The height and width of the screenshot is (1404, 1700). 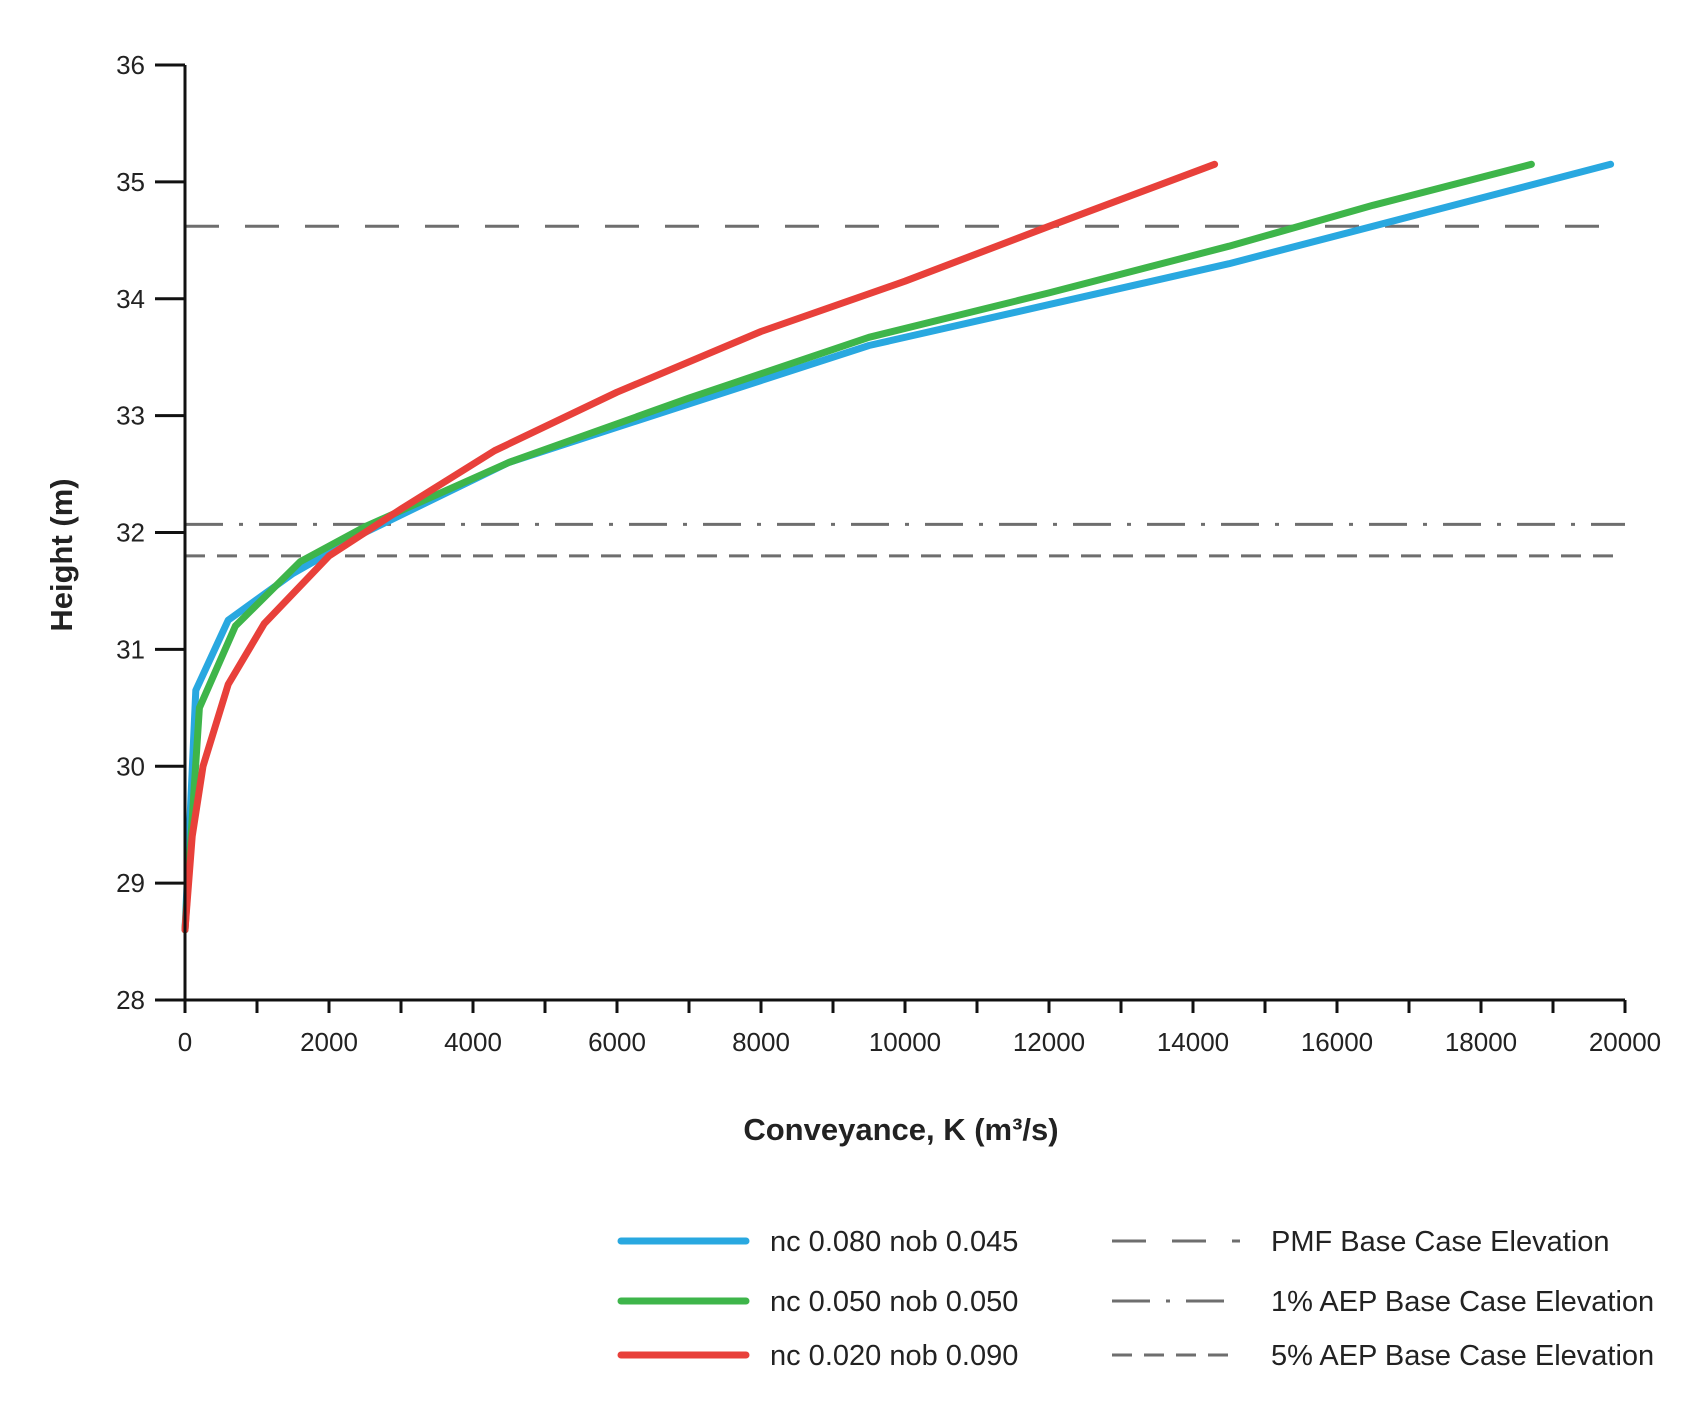 What do you see at coordinates (1481, 1042) in the screenshot?
I see `x-tick-label: 18000` at bounding box center [1481, 1042].